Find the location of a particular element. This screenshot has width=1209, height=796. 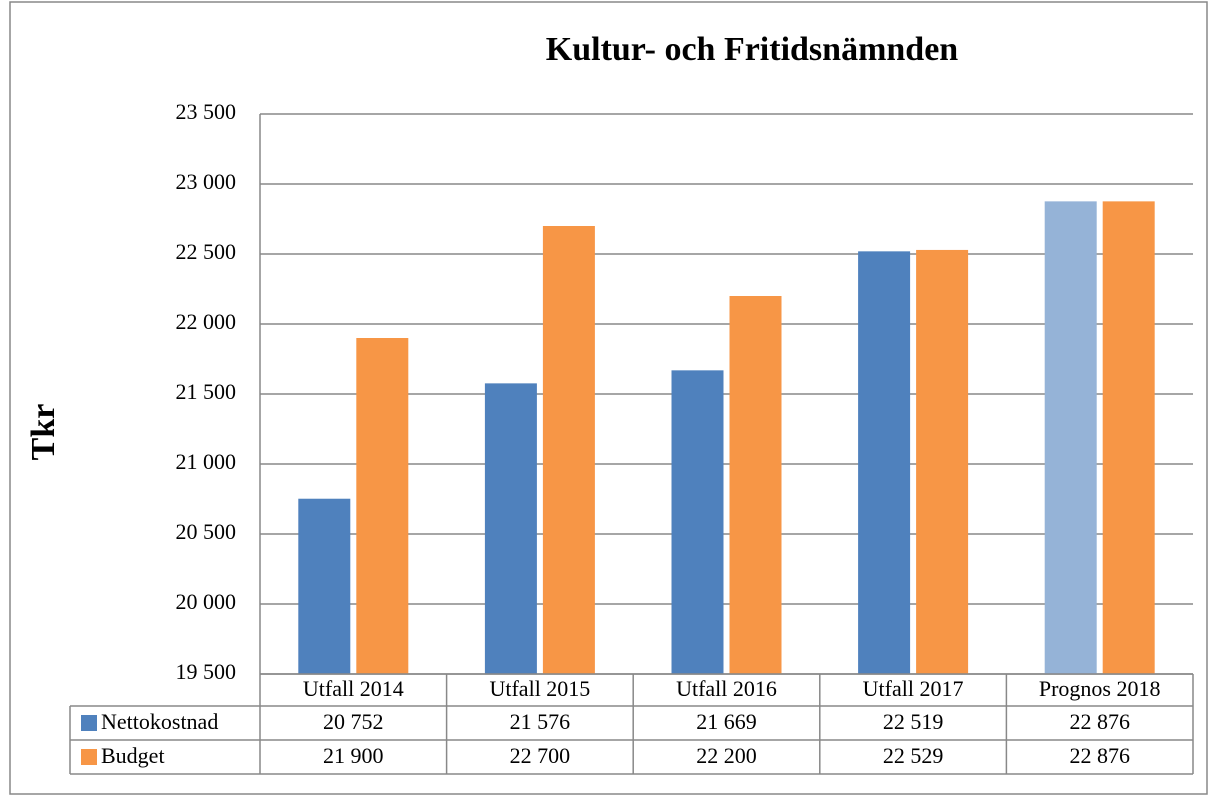

table-value: 22 519 is located at coordinates (913, 721).